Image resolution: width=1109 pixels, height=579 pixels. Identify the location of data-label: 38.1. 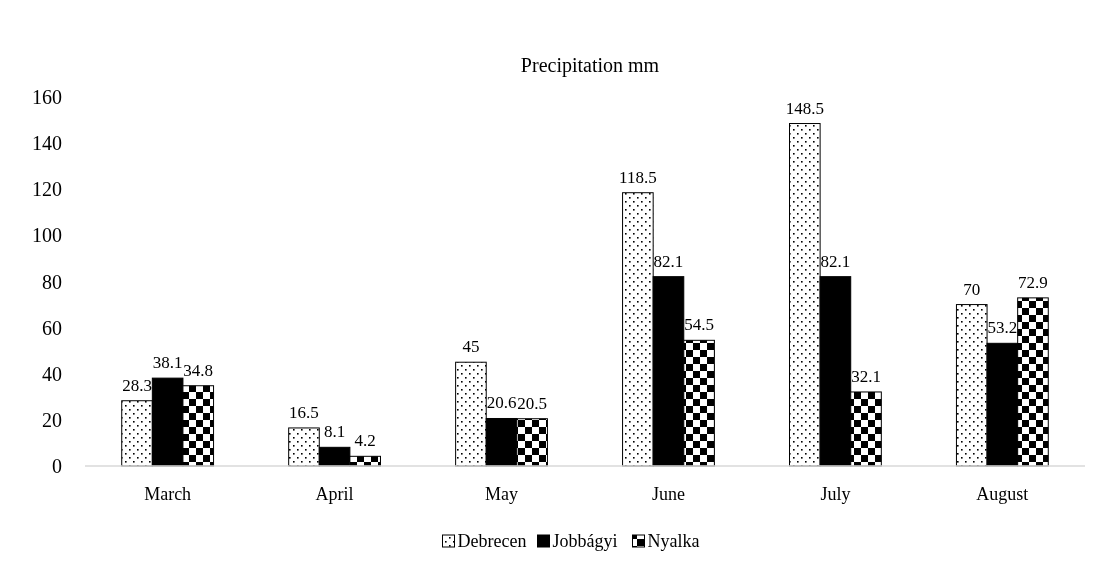
(167, 363).